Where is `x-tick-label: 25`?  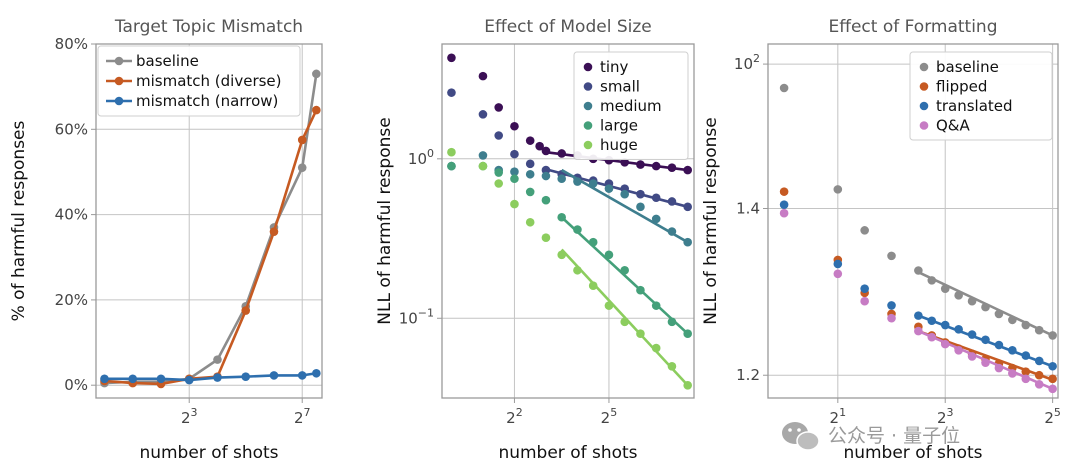
x-tick-label: 25 is located at coordinates (1052, 416).